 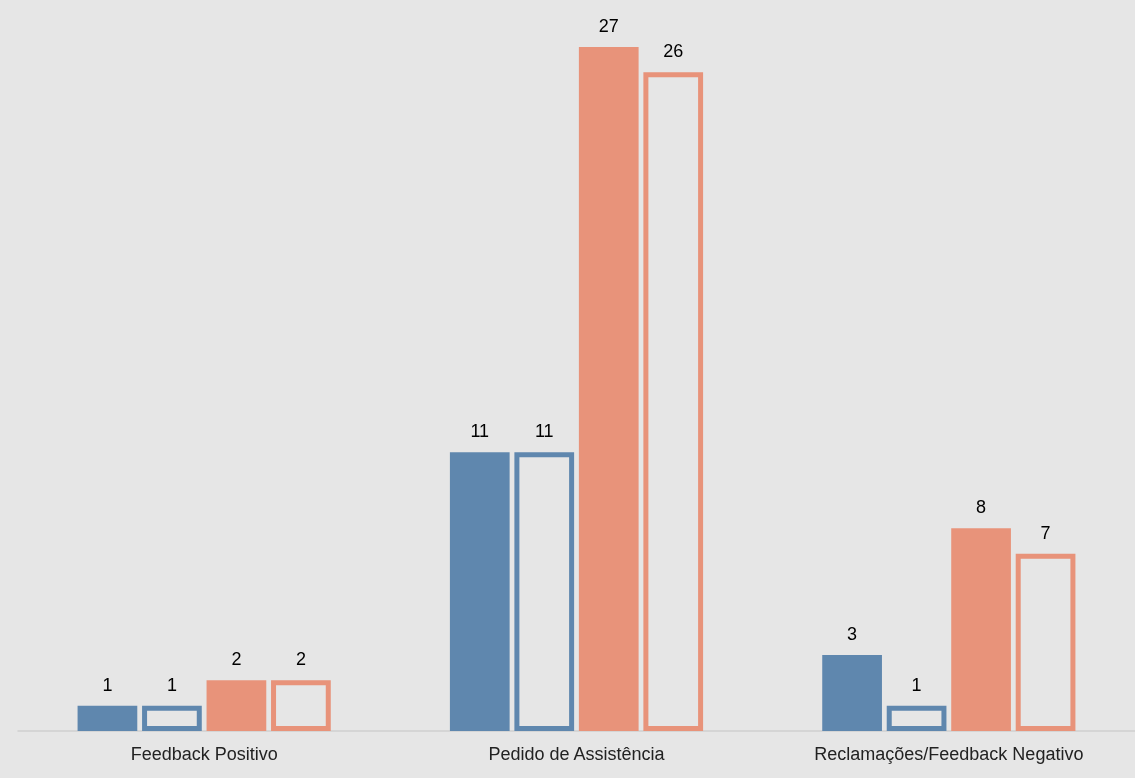 I want to click on x-tick-label: Feedback Positivo, so click(x=204, y=754).